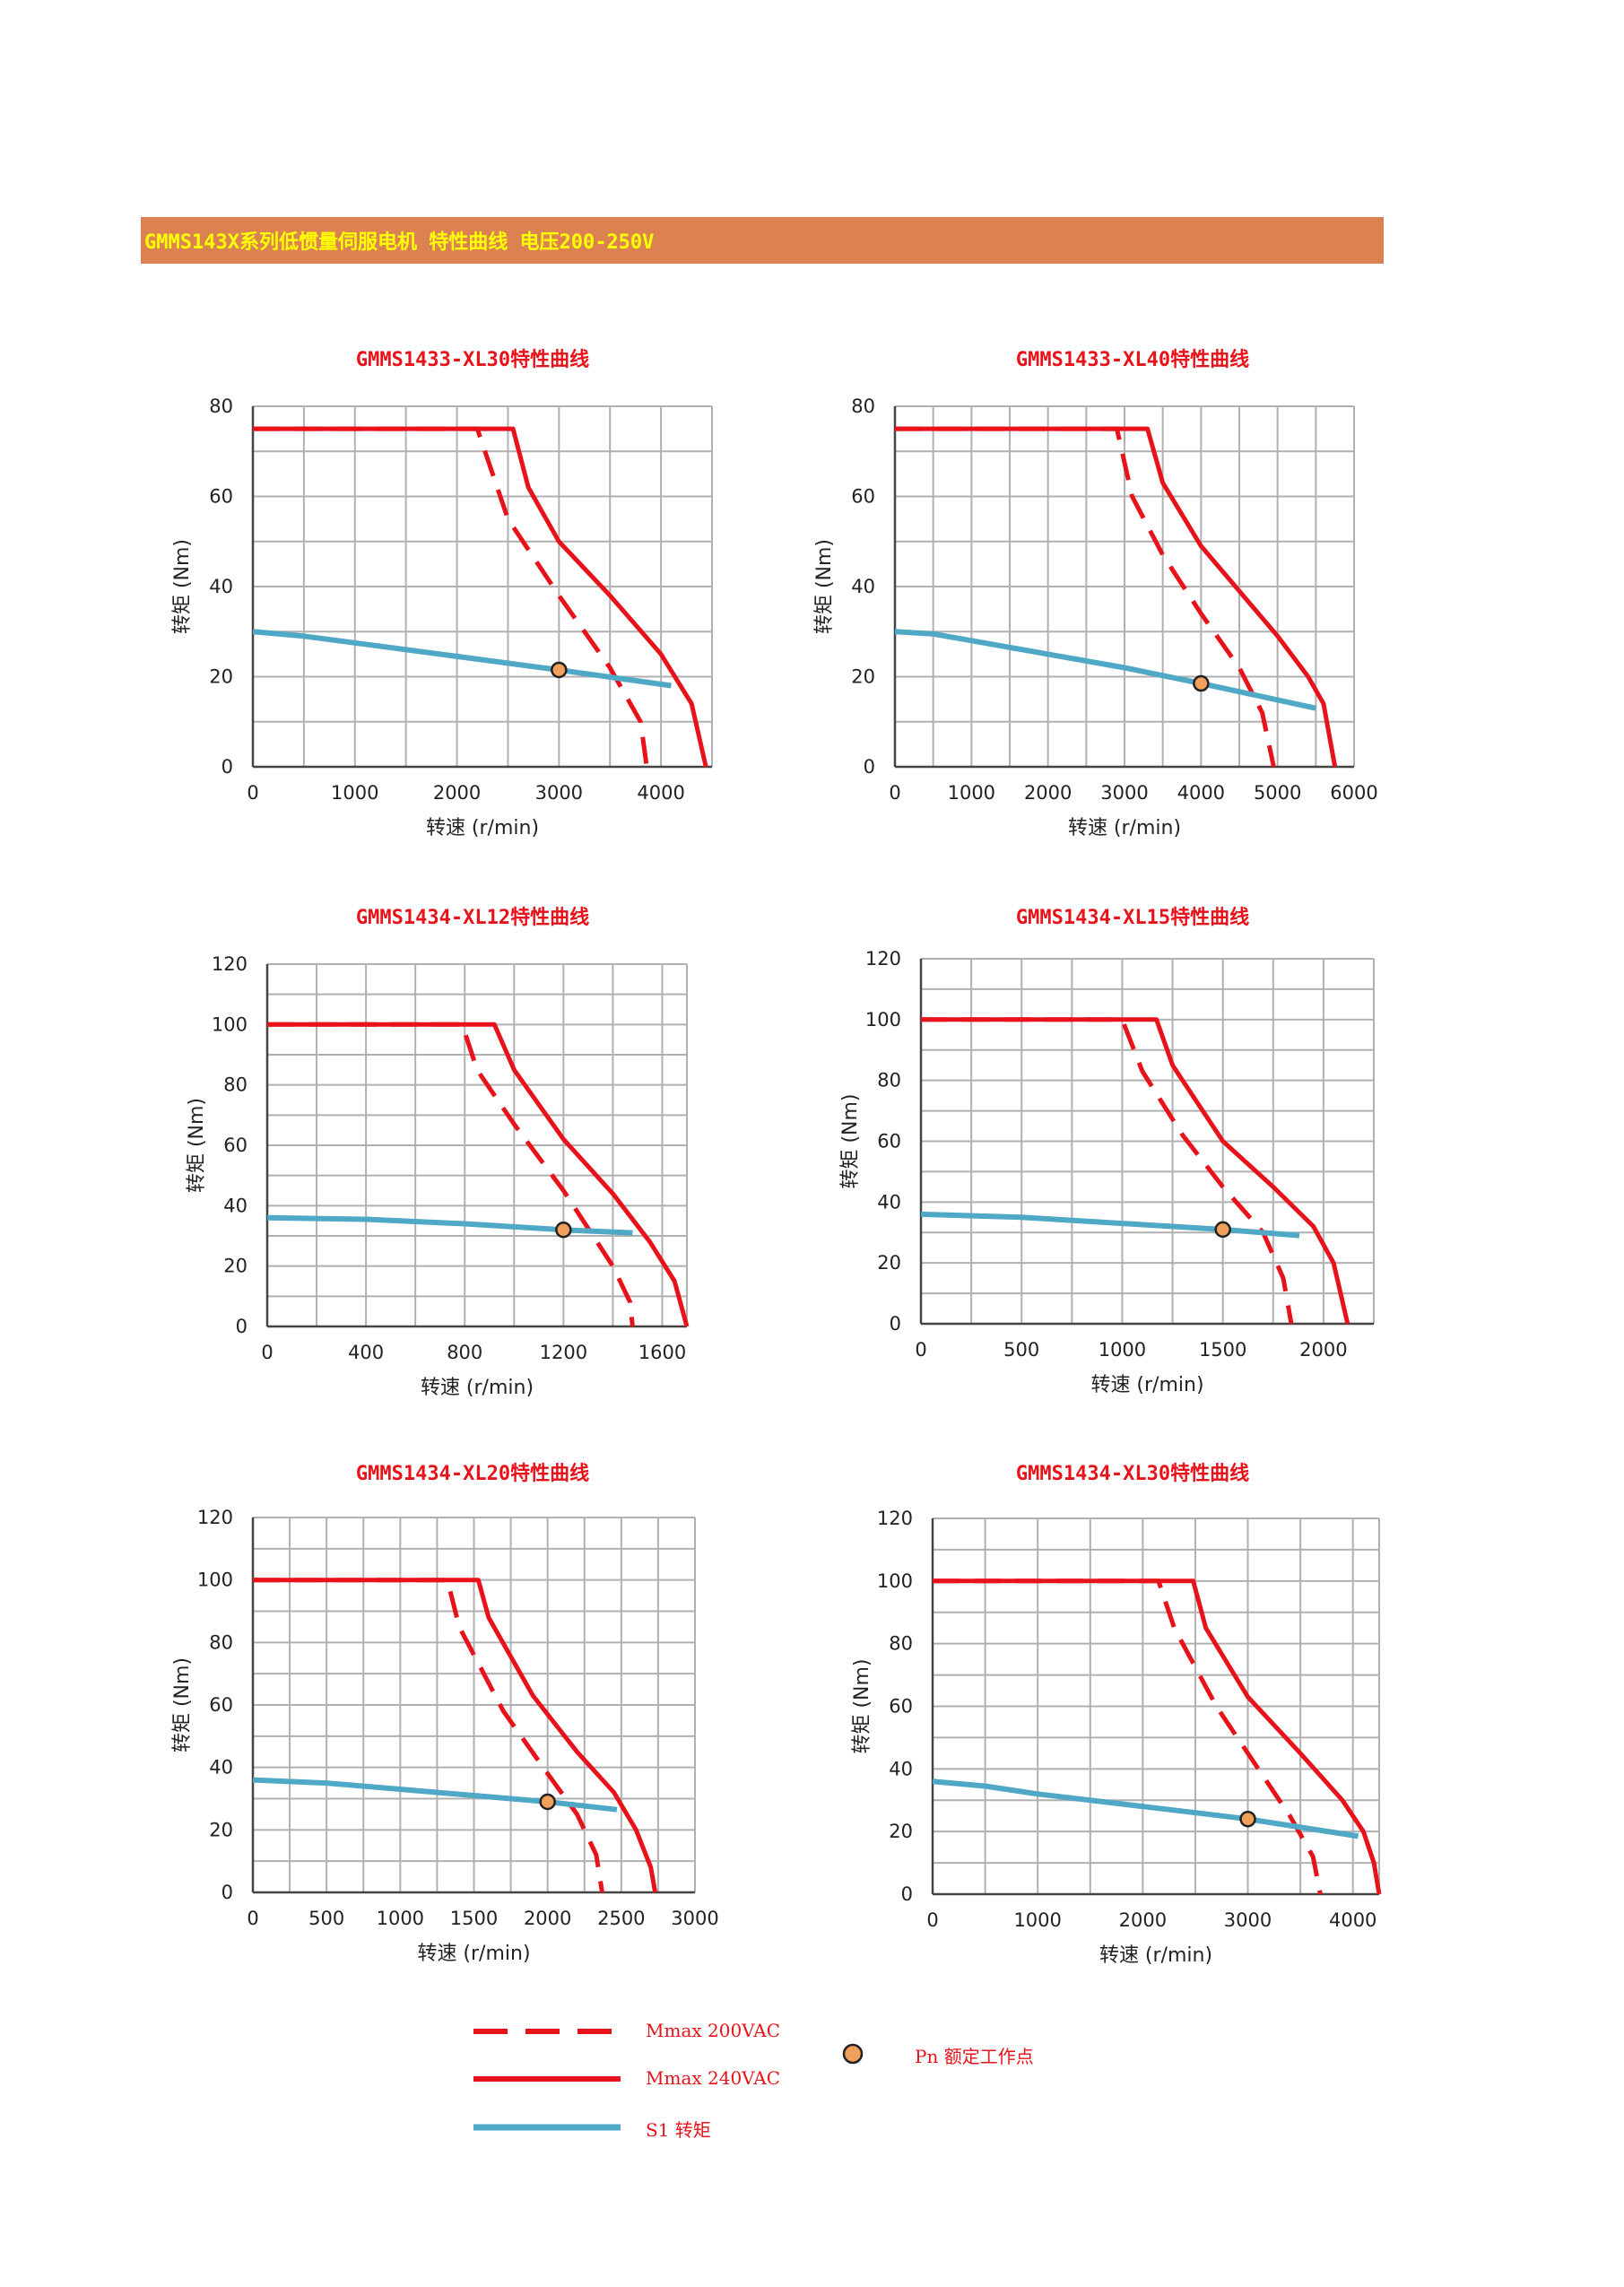 Image resolution: width=1624 pixels, height=2287 pixels. Describe the element at coordinates (563, 1352) in the screenshot. I see `x-tick-label: 1200` at that location.